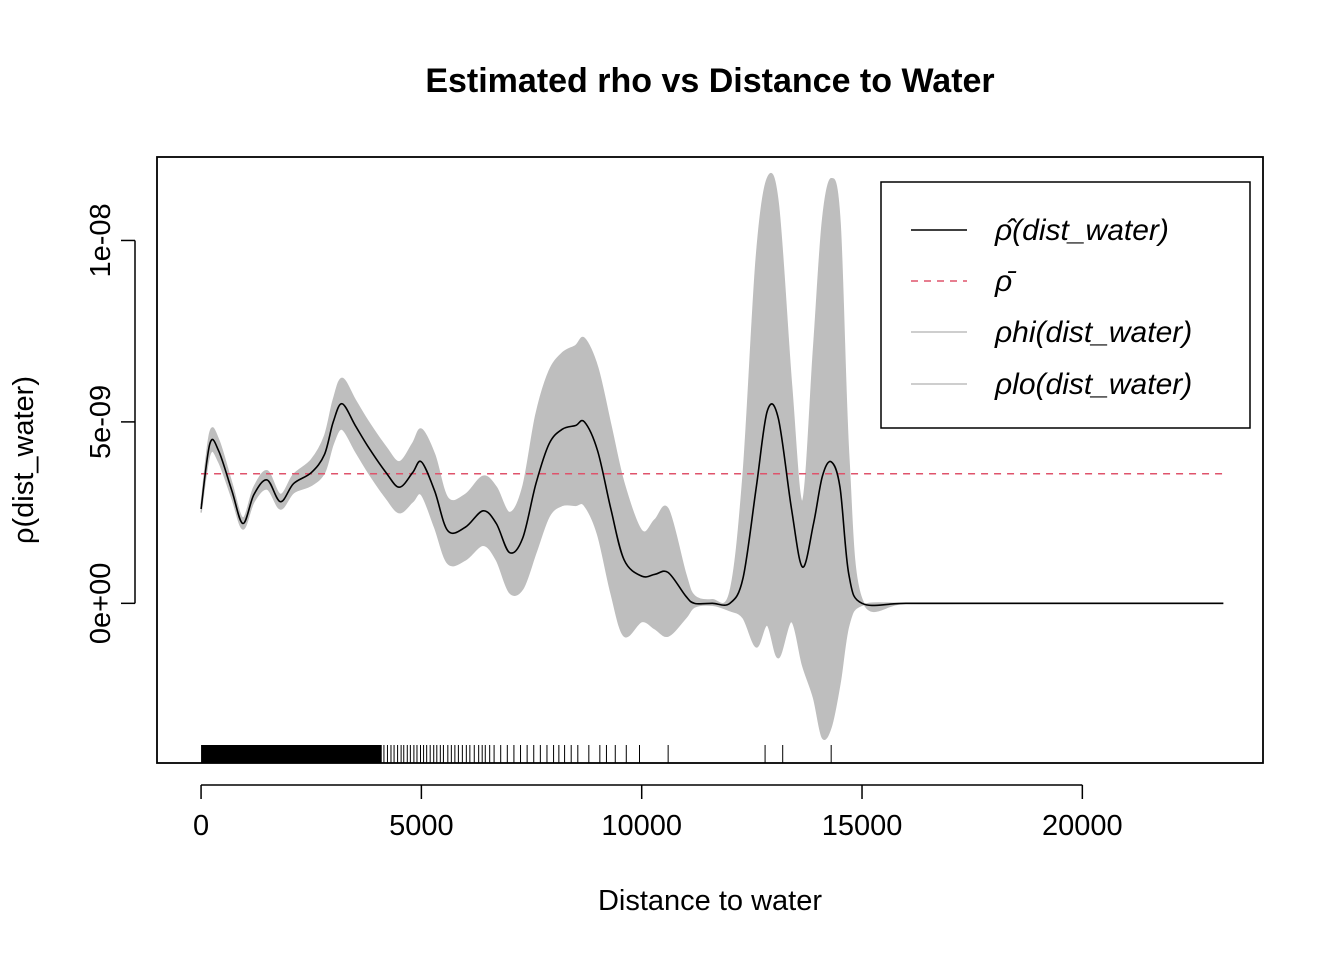  What do you see at coordinates (101, 603) in the screenshot?
I see `y-tick-label: 0e+00` at bounding box center [101, 603].